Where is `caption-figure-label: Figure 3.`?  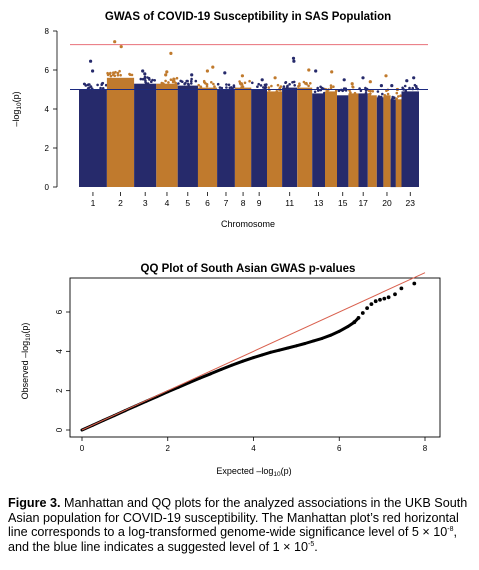 caption-figure-label: Figure 3. is located at coordinates (34, 503).